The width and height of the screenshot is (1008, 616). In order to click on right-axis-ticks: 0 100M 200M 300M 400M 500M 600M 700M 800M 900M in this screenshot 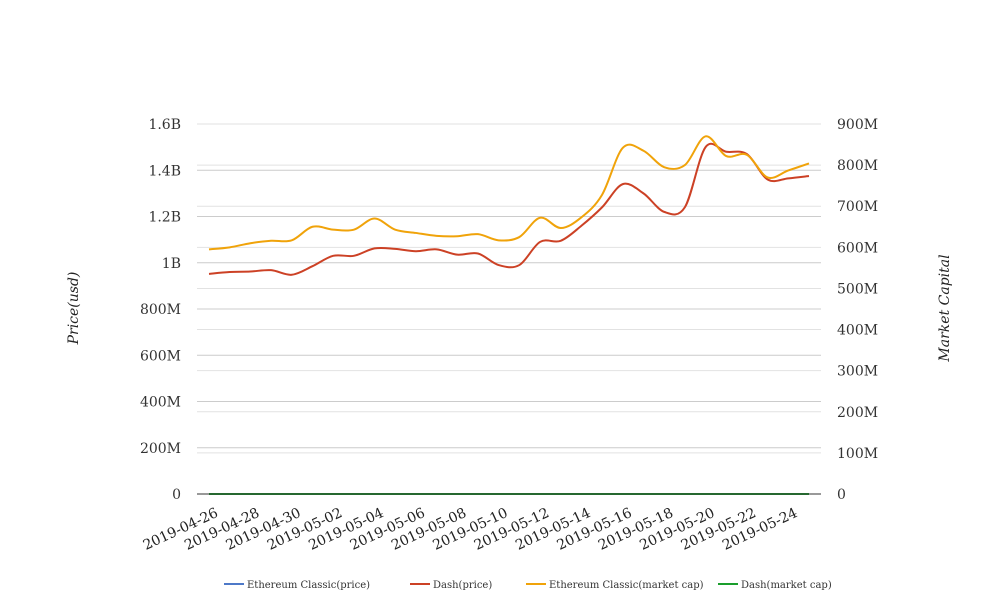, I will do `click(857, 310)`.